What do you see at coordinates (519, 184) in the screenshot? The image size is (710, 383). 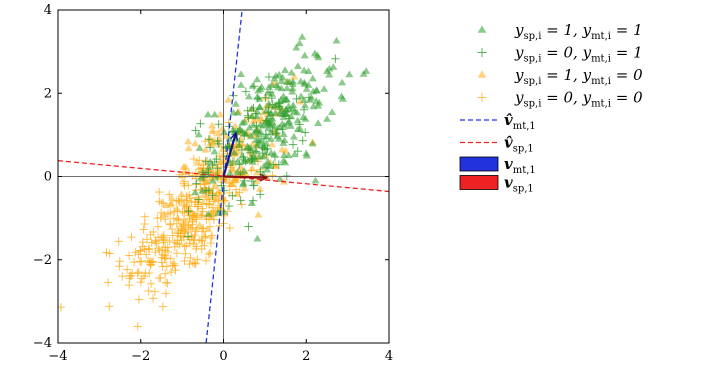 I see `legend-label-v_sp1: vsp,1` at bounding box center [519, 184].